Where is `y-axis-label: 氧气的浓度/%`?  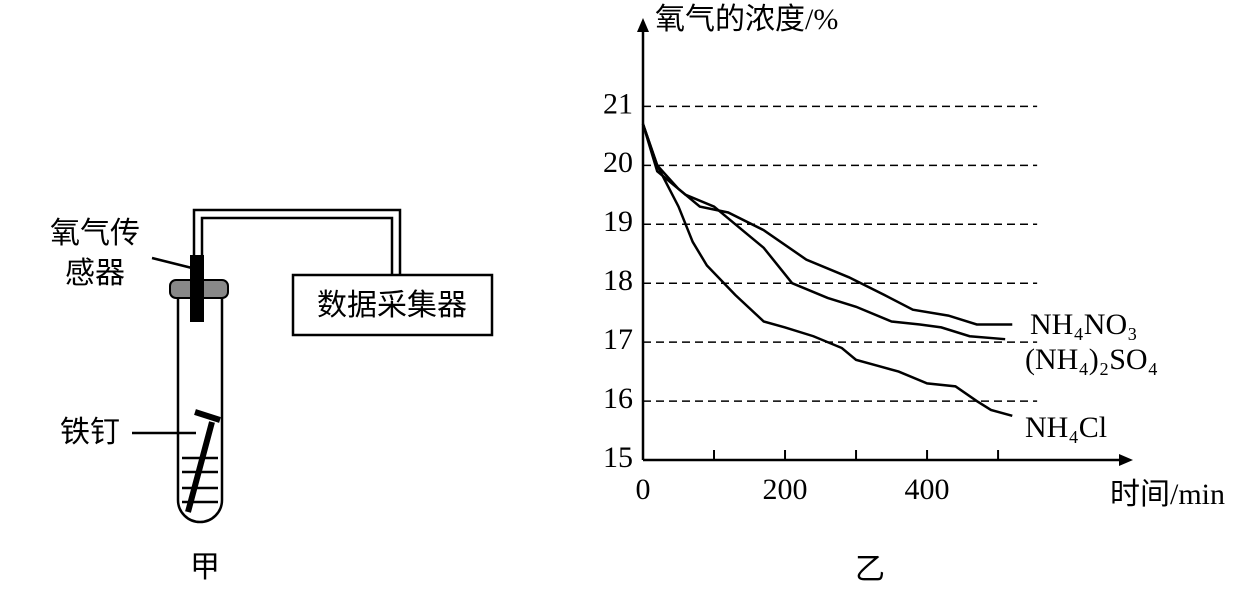
y-axis-label: 氧气的浓度/% is located at coordinates (746, 19).